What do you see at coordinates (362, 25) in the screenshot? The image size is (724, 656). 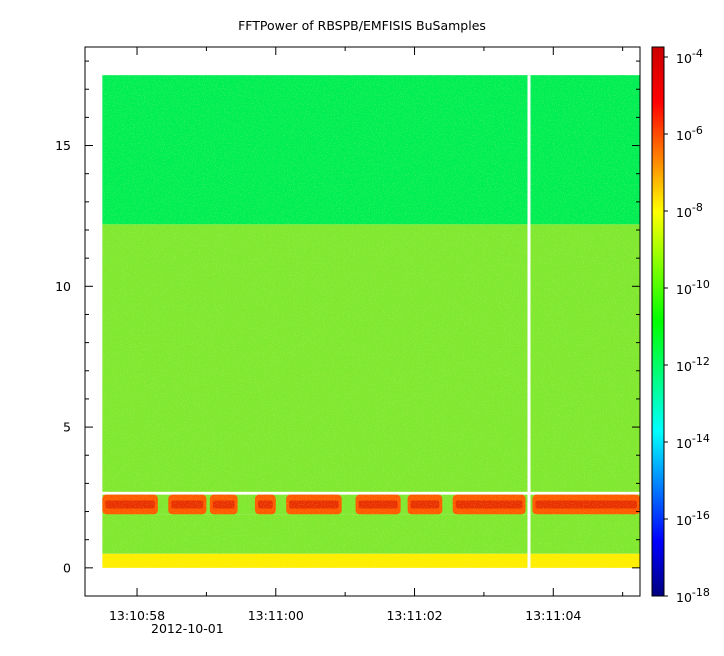 I see `chart-title: FFTPower of RBSPB/EMFISIS BuSamples` at bounding box center [362, 25].